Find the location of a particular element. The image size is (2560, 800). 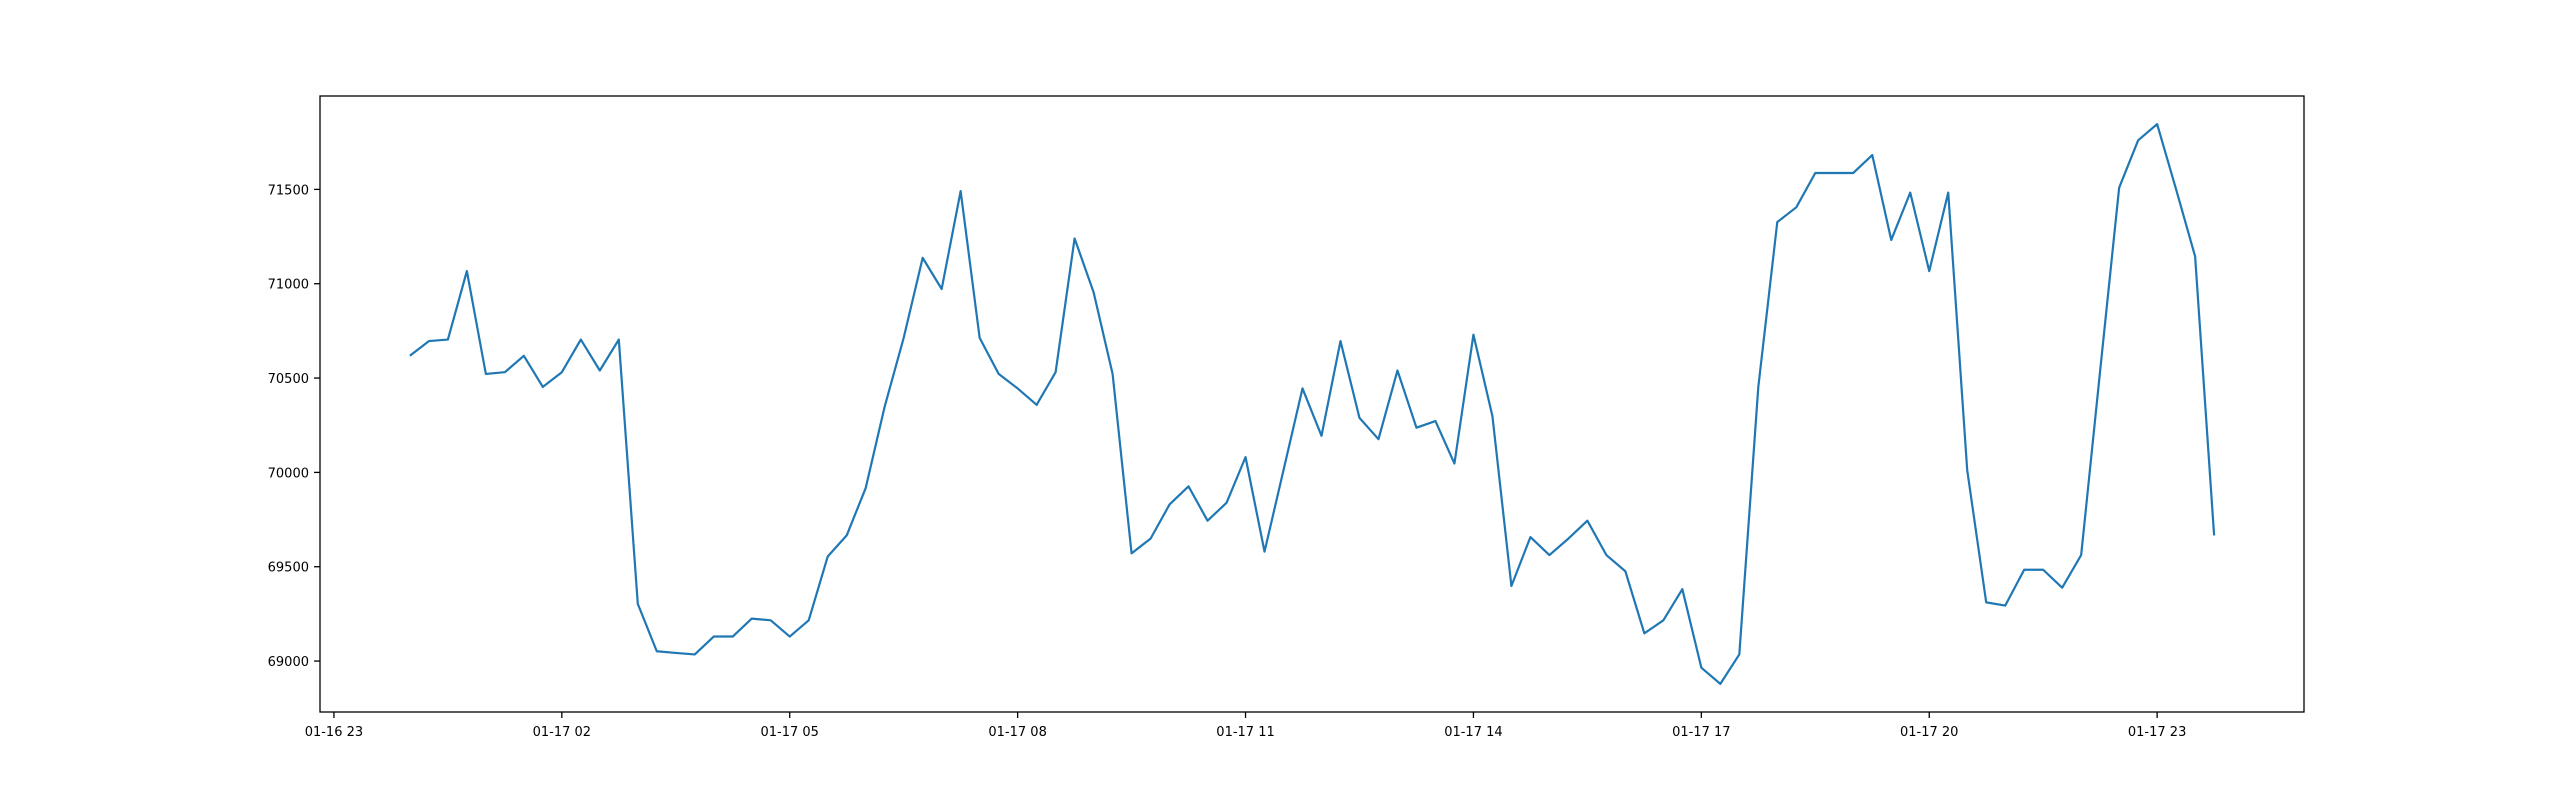

x-tick-label: 01-17 23 is located at coordinates (2157, 732).